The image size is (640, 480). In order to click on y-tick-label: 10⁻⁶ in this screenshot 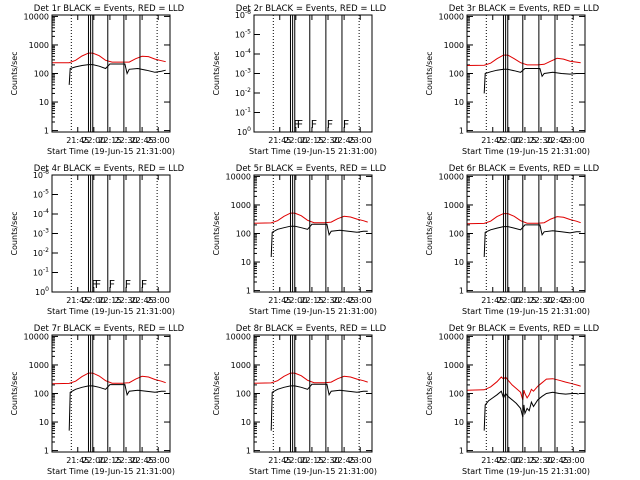, I will do `click(243, 14)`.